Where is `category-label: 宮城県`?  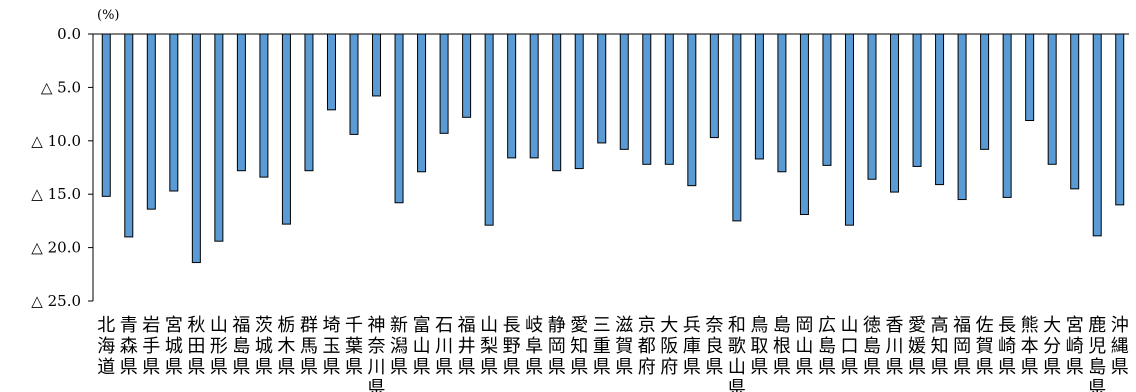 category-label: 宮城県 is located at coordinates (174, 346).